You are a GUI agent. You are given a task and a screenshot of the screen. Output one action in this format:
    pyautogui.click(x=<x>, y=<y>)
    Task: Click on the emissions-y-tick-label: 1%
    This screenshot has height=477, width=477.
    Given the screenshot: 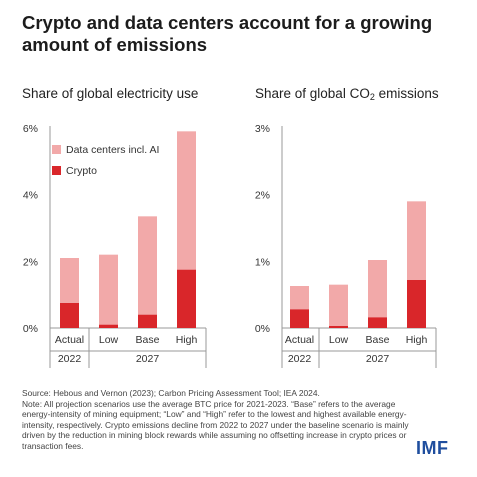 What is the action you would take?
    pyautogui.click(x=262, y=262)
    